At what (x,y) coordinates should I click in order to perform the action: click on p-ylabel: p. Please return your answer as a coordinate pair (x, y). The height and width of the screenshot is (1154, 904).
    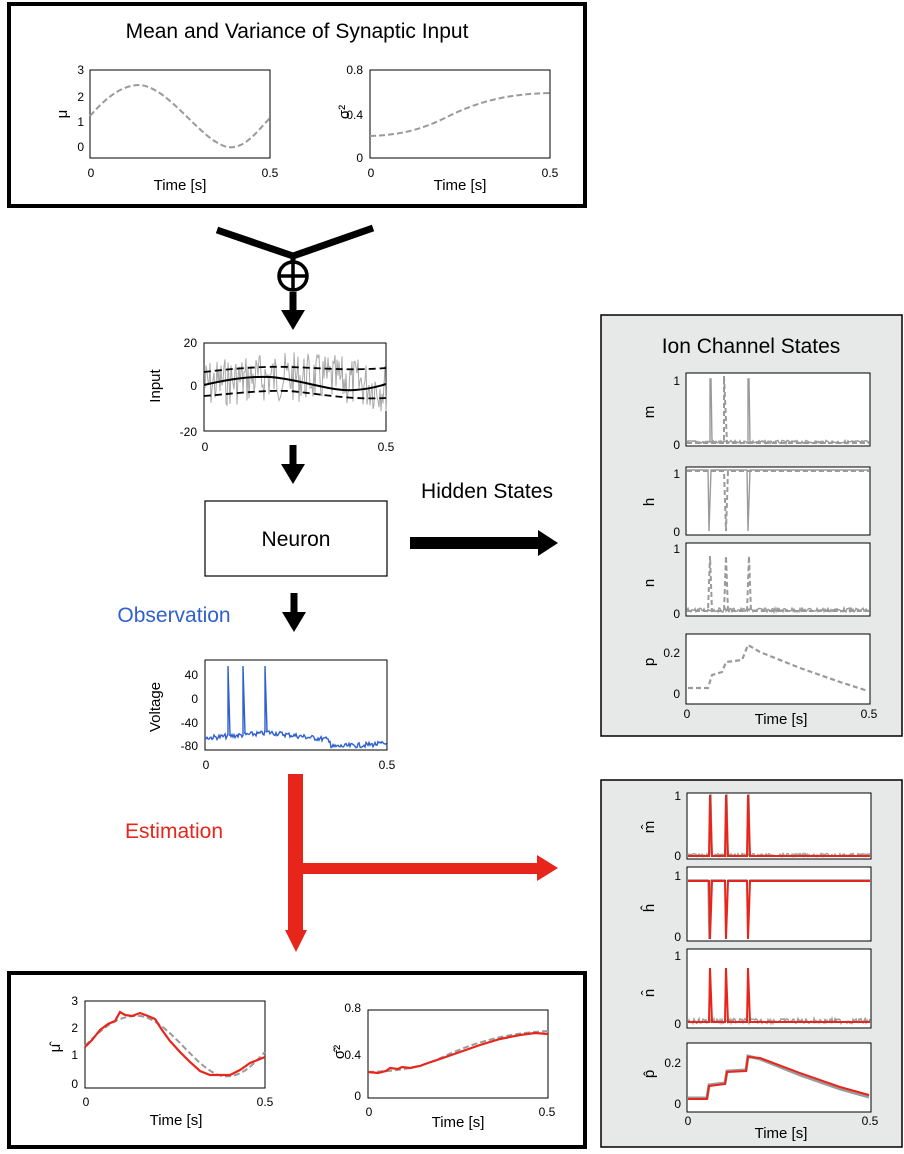
    Looking at the image, I should click on (649, 662).